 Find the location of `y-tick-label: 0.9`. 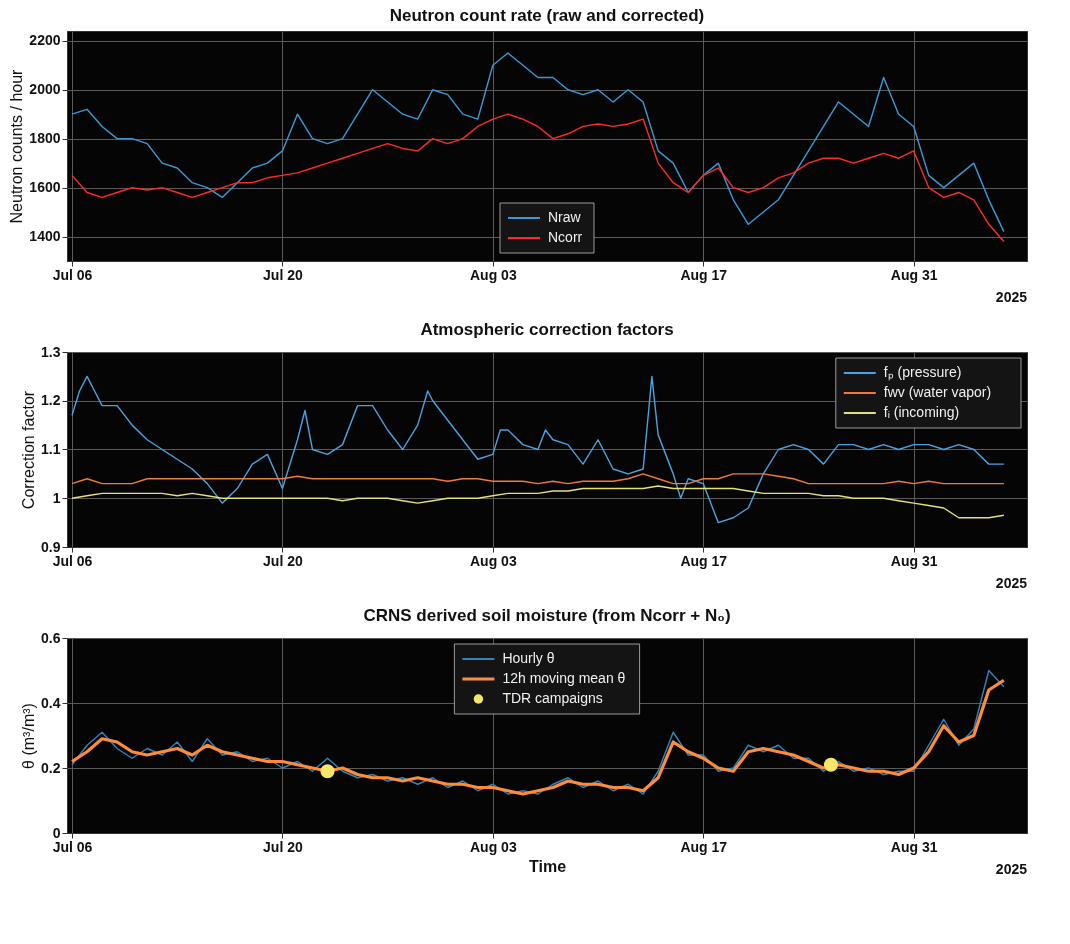

y-tick-label: 0.9 is located at coordinates (51, 546).